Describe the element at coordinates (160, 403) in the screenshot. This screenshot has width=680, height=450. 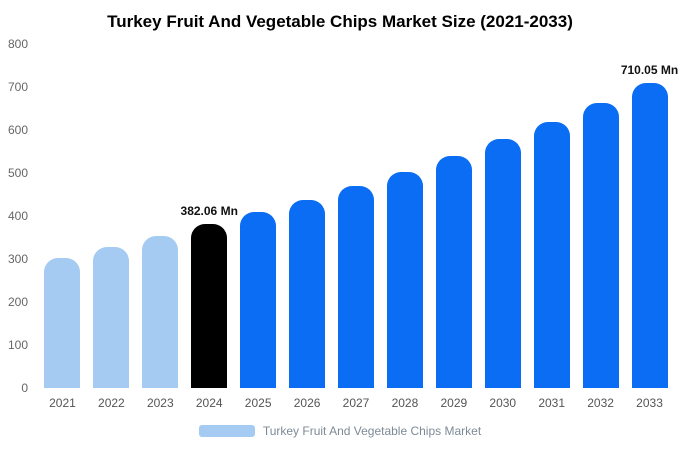
I see `x-axis-label-2023: 2023` at that location.